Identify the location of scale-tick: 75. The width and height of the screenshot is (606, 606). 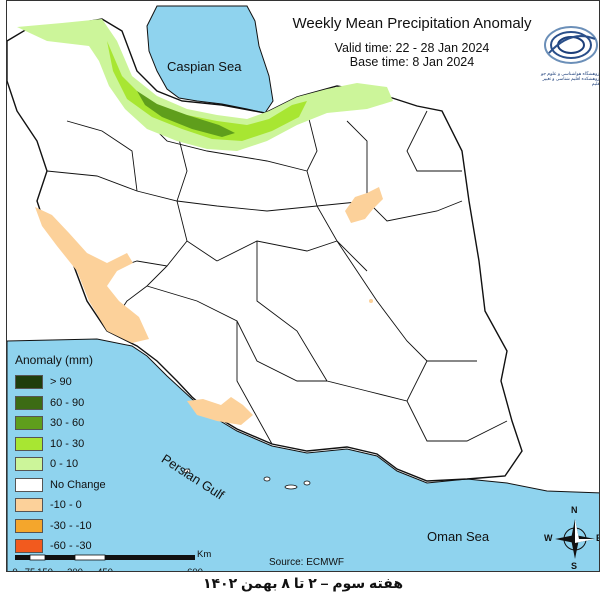
(30, 569).